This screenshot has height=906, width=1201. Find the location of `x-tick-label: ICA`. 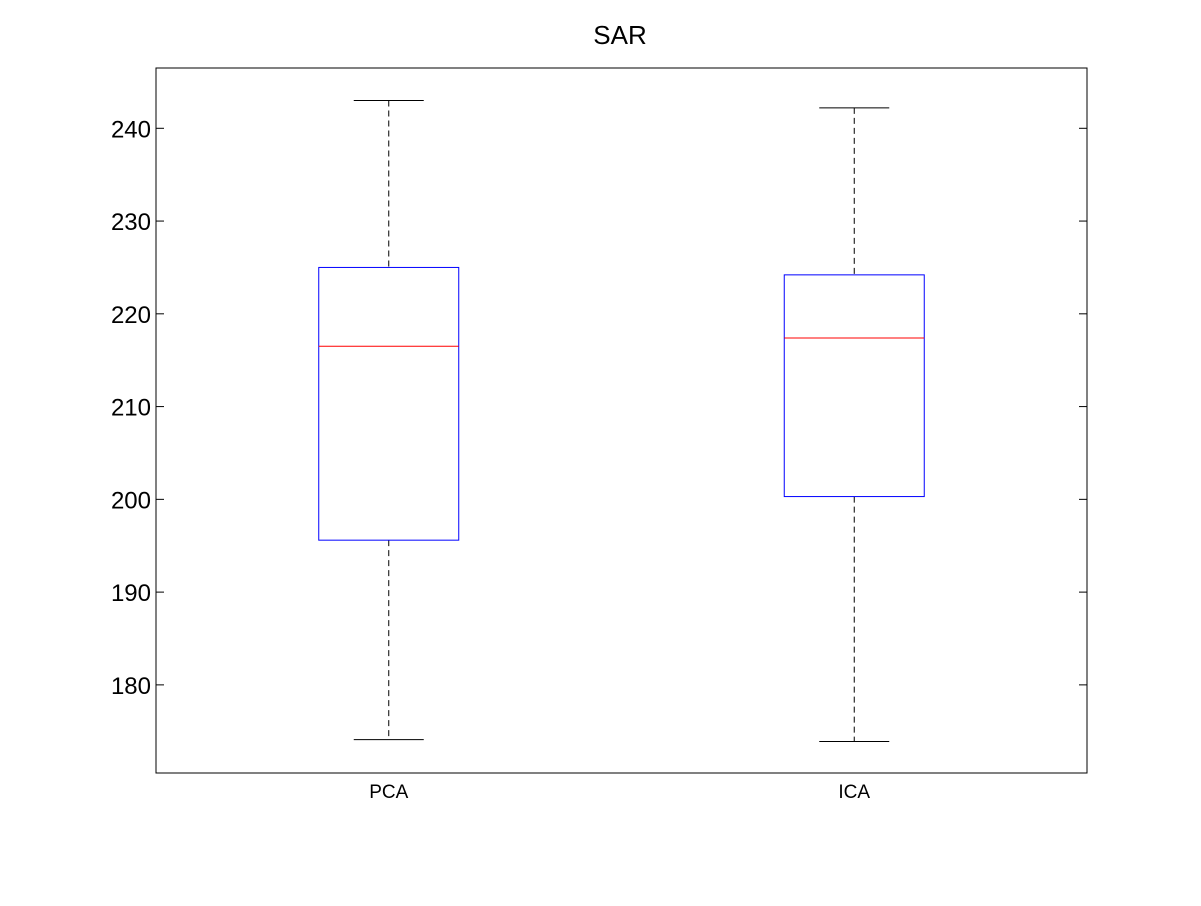

x-tick-label: ICA is located at coordinates (854, 792).